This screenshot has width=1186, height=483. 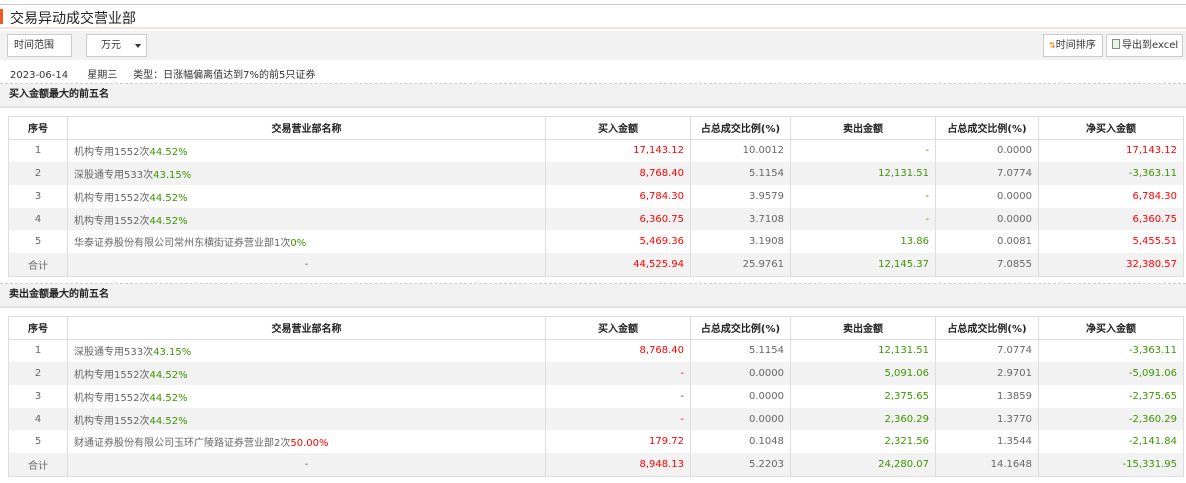 I want to click on excel-icon, so click(x=1116, y=44).